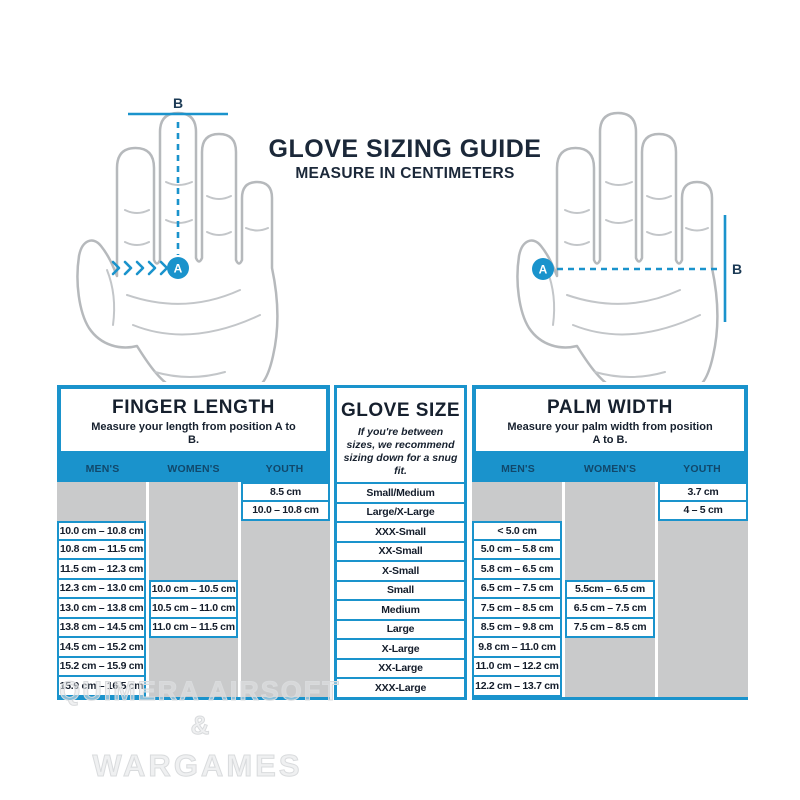 The height and width of the screenshot is (800, 800). What do you see at coordinates (400, 667) in the screenshot?
I see `glove-size-row: XX-Large` at bounding box center [400, 667].